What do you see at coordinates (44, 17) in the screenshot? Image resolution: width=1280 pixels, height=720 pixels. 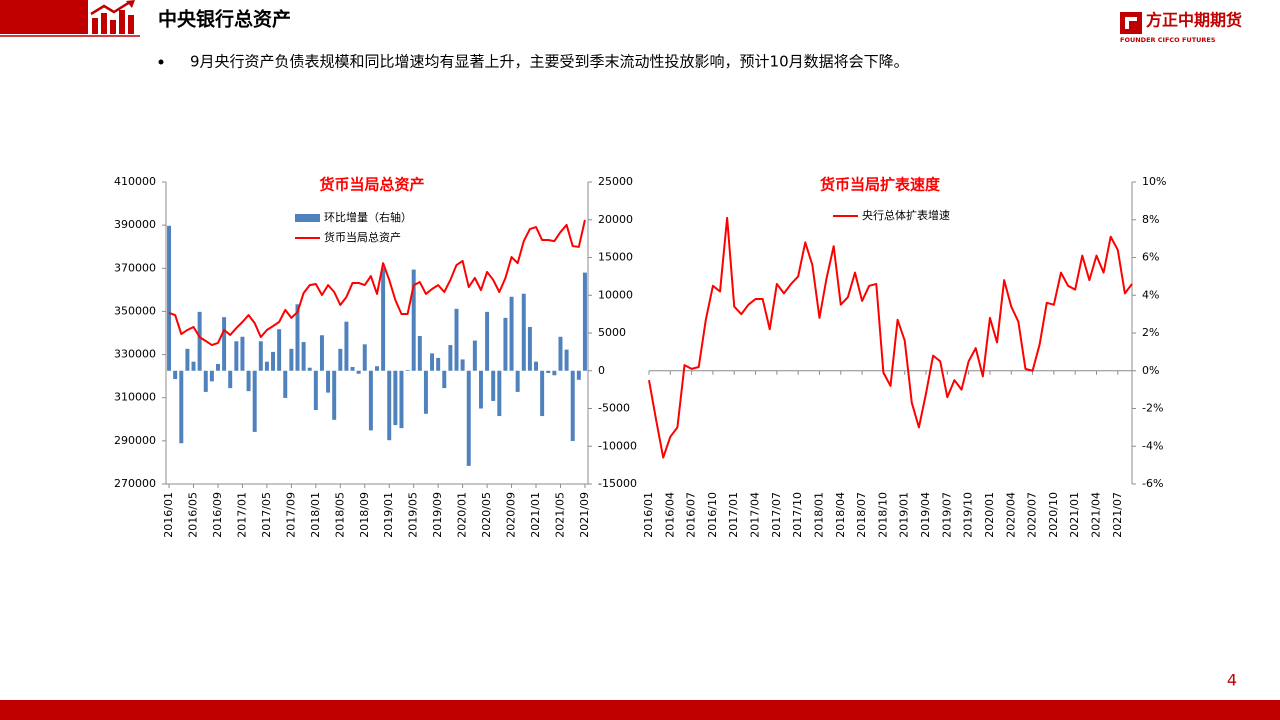 I see `header-band` at bounding box center [44, 17].